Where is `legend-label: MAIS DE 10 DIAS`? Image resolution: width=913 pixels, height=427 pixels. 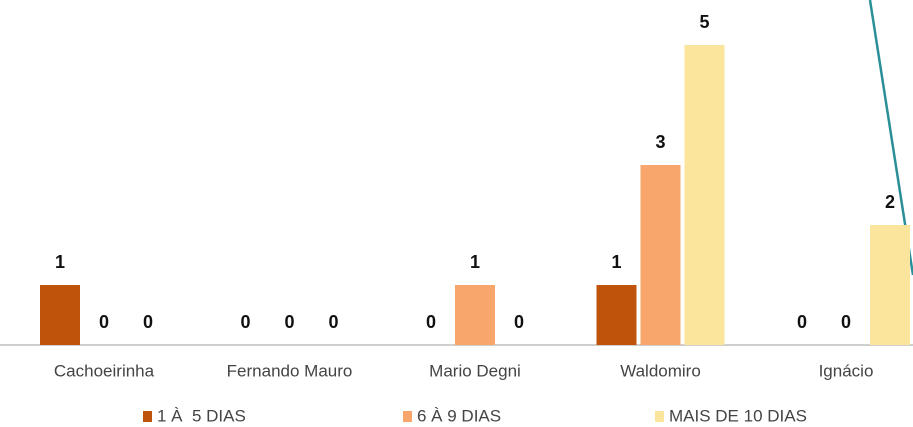 legend-label: MAIS DE 10 DIAS is located at coordinates (738, 415).